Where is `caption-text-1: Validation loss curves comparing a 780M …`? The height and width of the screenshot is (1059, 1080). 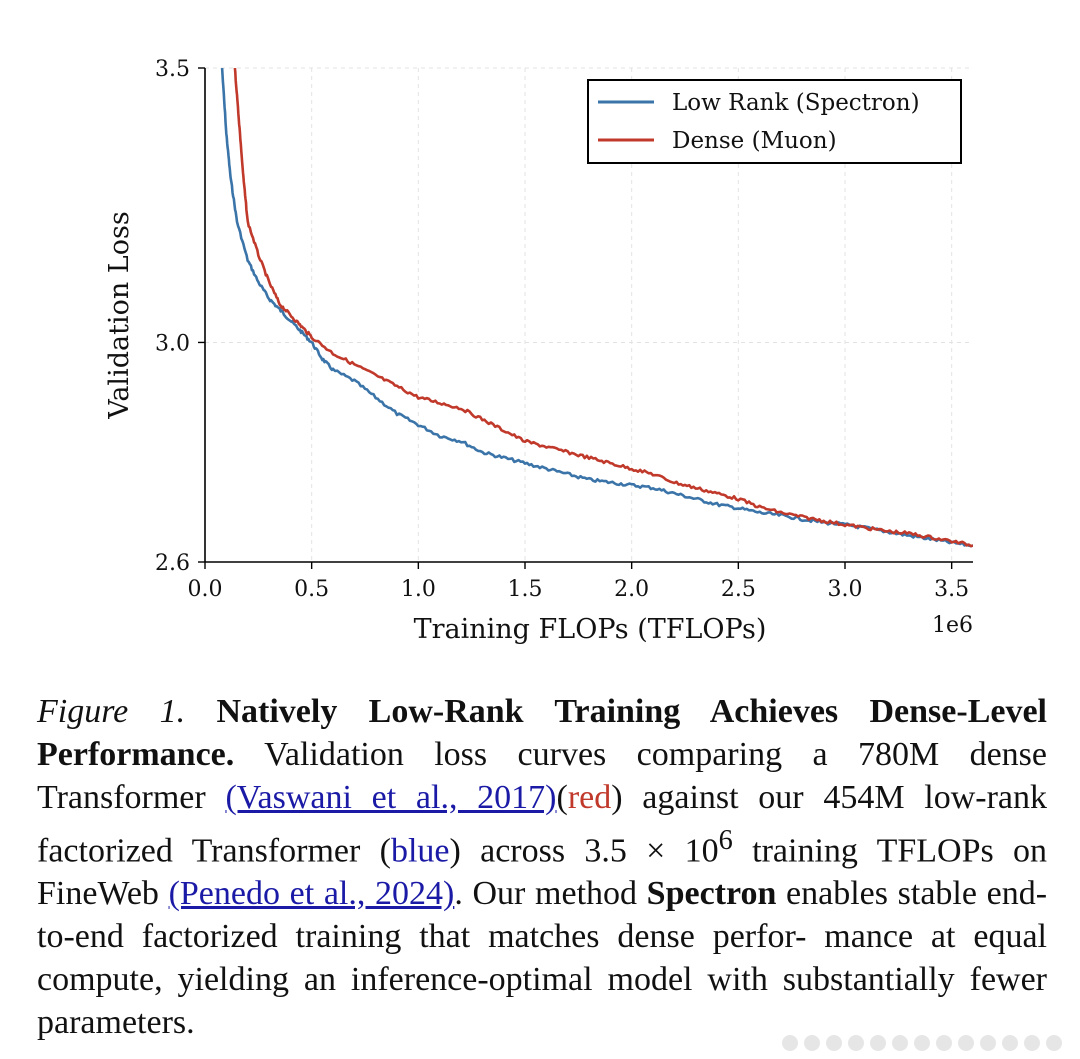 caption-text-1: Validation loss curves comparing a 780M … is located at coordinates (542, 776).